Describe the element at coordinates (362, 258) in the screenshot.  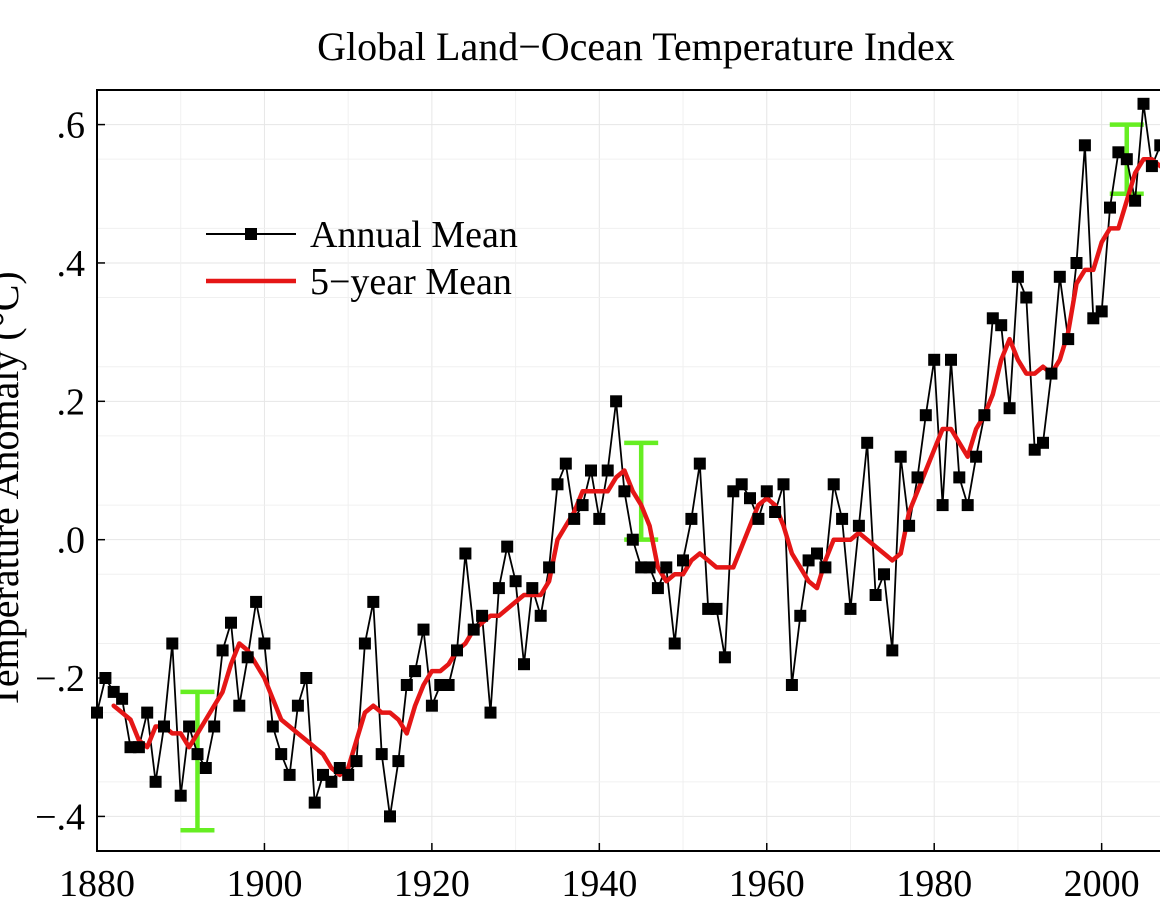
I see `legend: Annual Mean 5−year Mean` at that location.